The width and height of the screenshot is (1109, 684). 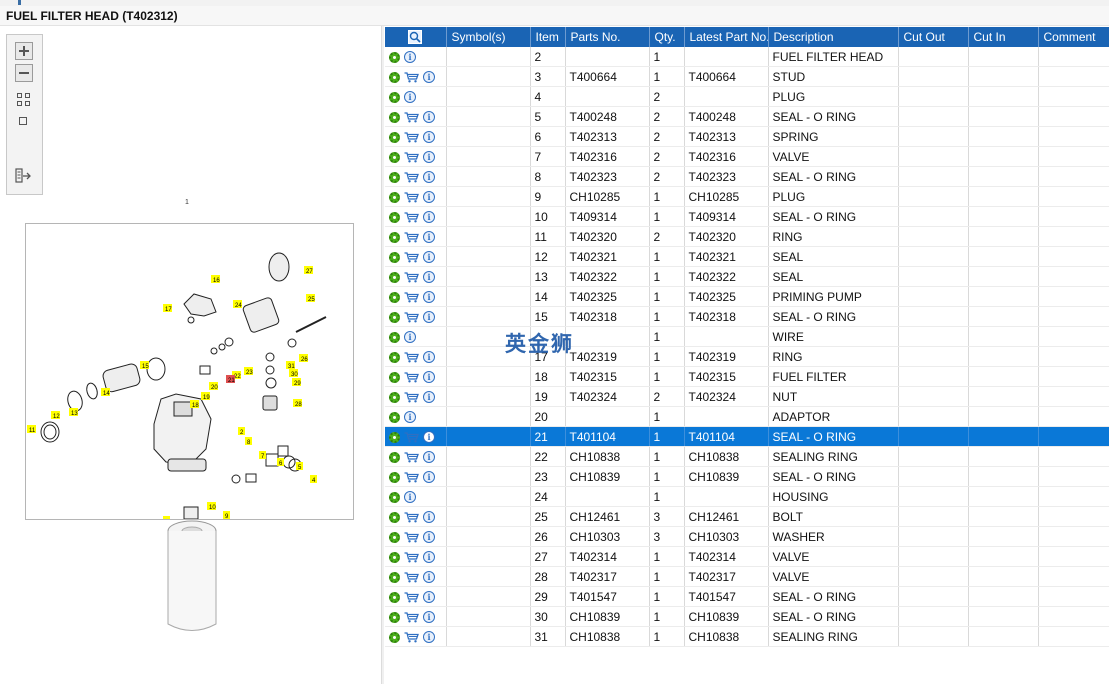 What do you see at coordinates (488, 37) in the screenshot?
I see `column-header-symbols: Symbol(s)` at bounding box center [488, 37].